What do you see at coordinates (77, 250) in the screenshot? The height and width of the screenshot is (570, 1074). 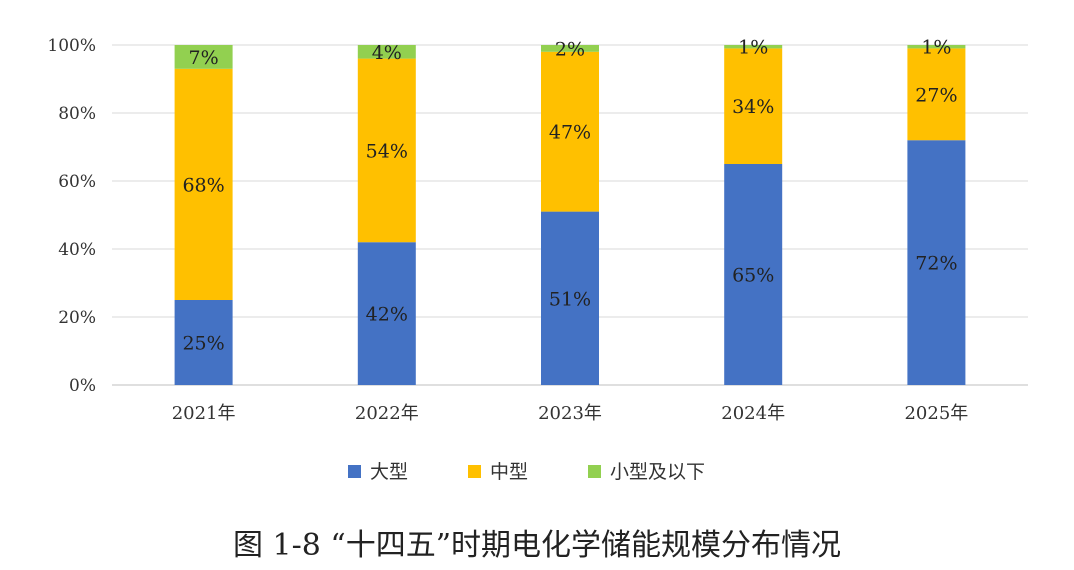 I see `y-tick-label: 40%` at bounding box center [77, 250].